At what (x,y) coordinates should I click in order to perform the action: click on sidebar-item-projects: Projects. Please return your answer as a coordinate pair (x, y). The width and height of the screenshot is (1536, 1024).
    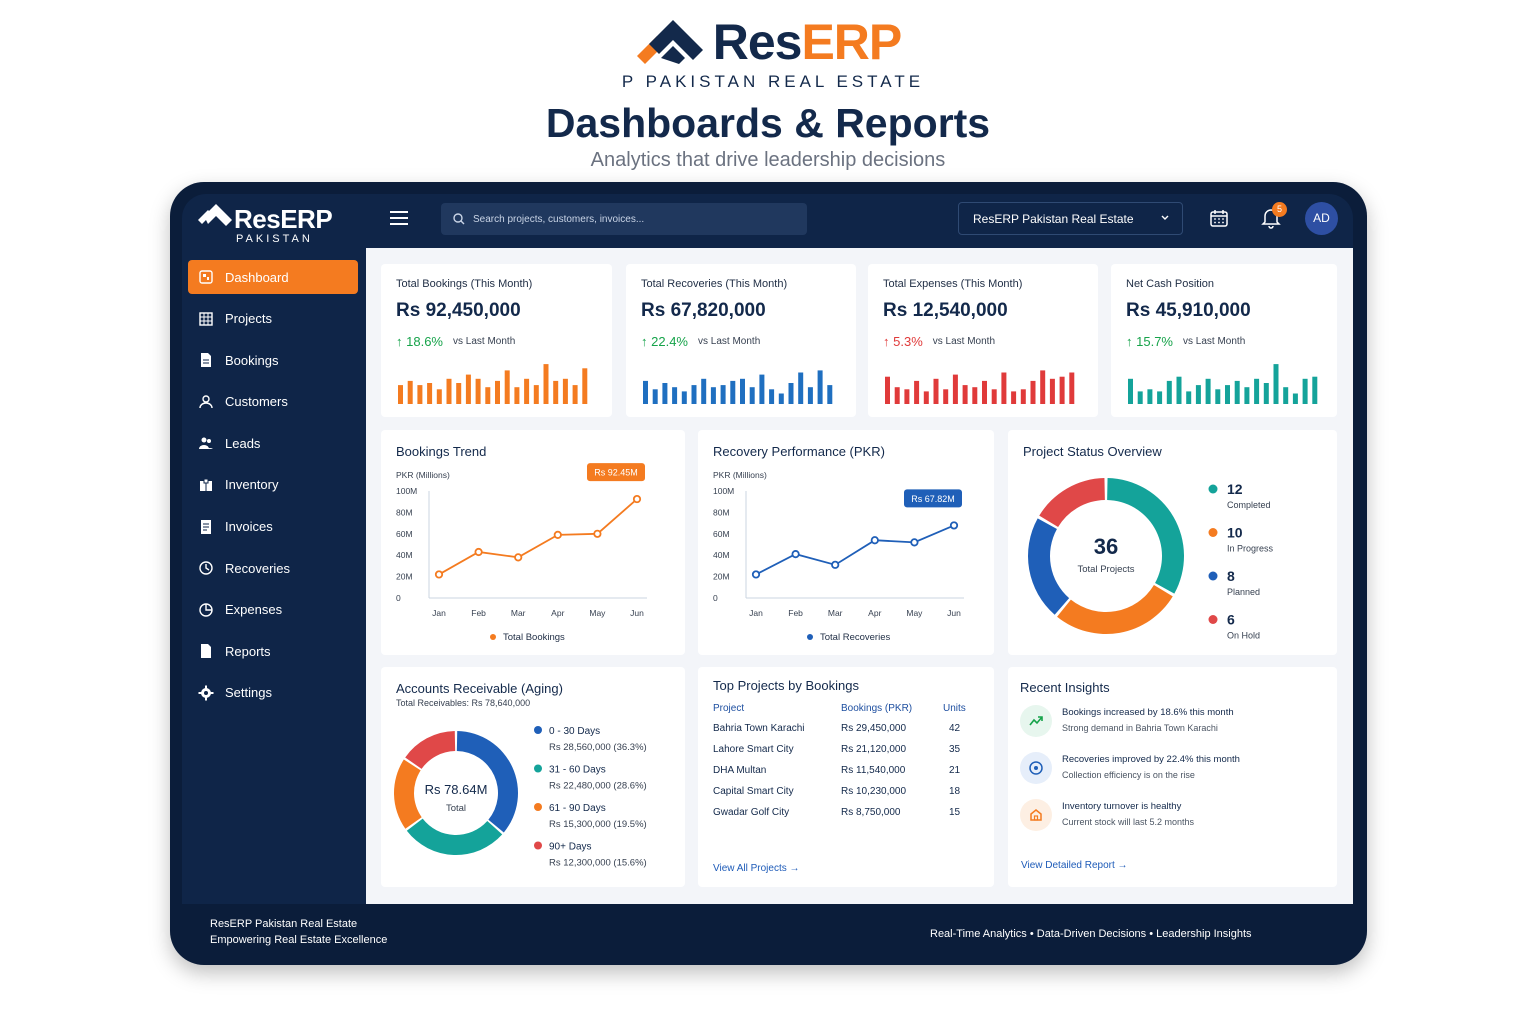
    Looking at the image, I should click on (273, 319).